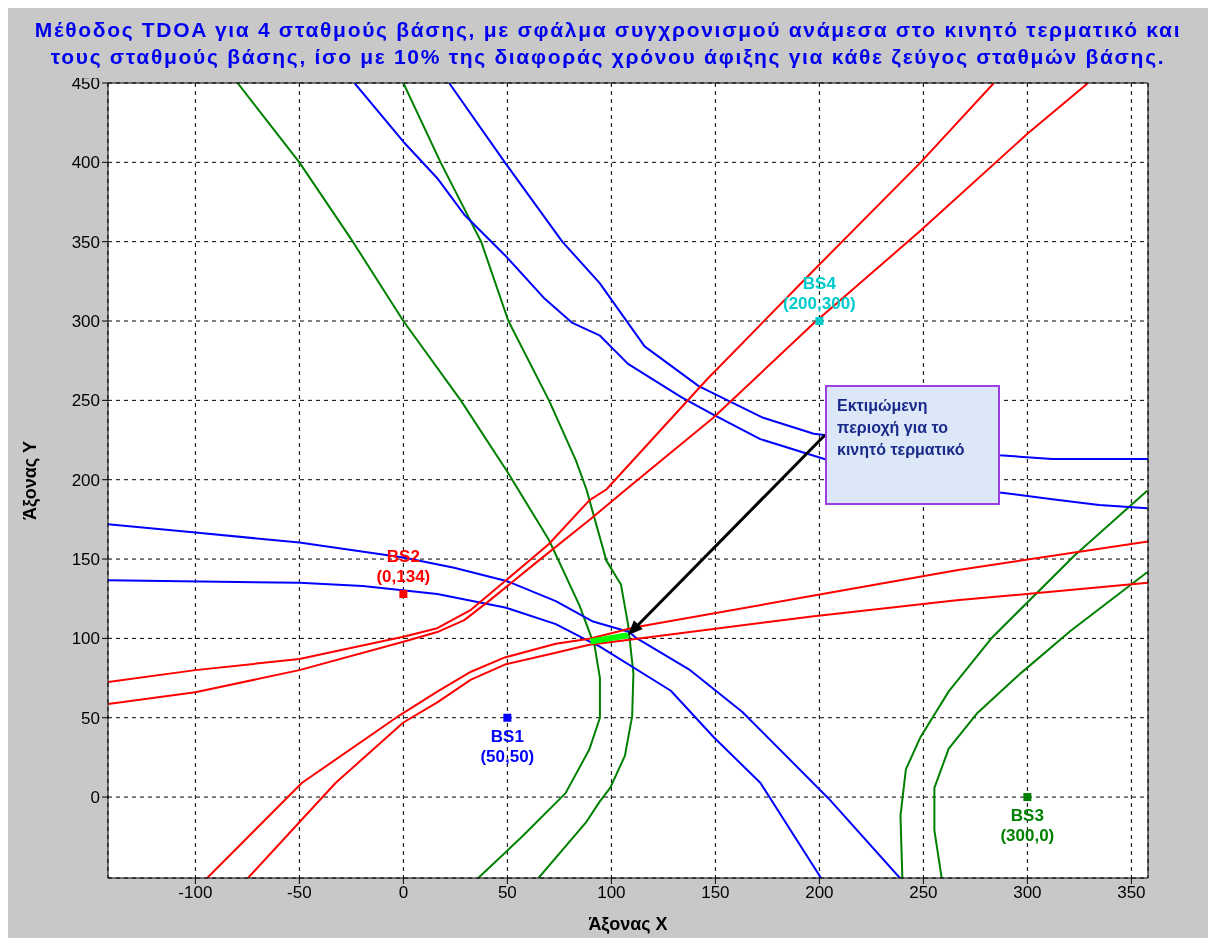  Describe the element at coordinates (1027, 826) in the screenshot. I see `annotation: BS3 (300,0)` at that location.